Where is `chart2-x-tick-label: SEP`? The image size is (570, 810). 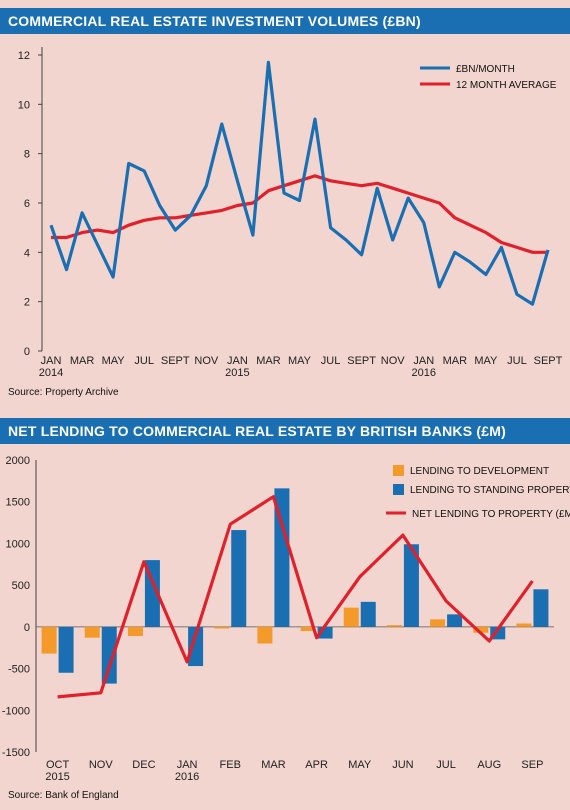
chart2-x-tick-label: SEP is located at coordinates (532, 765).